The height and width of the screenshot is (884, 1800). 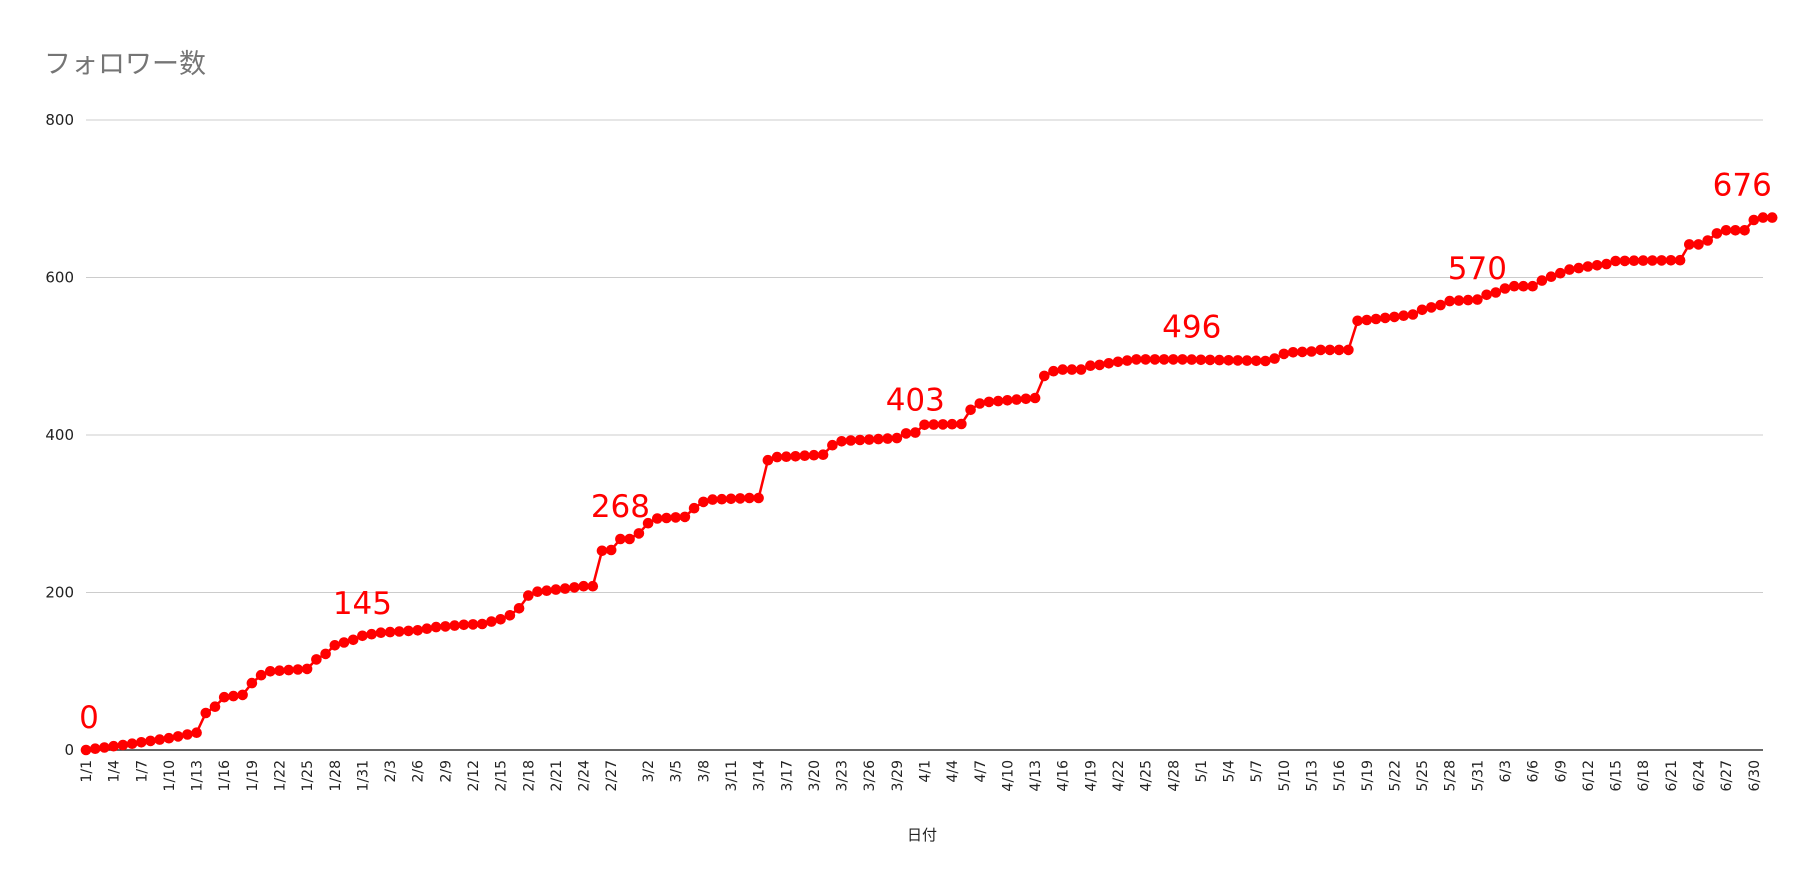 I want to click on x-tick-label: 1/1, so click(x=87, y=771).